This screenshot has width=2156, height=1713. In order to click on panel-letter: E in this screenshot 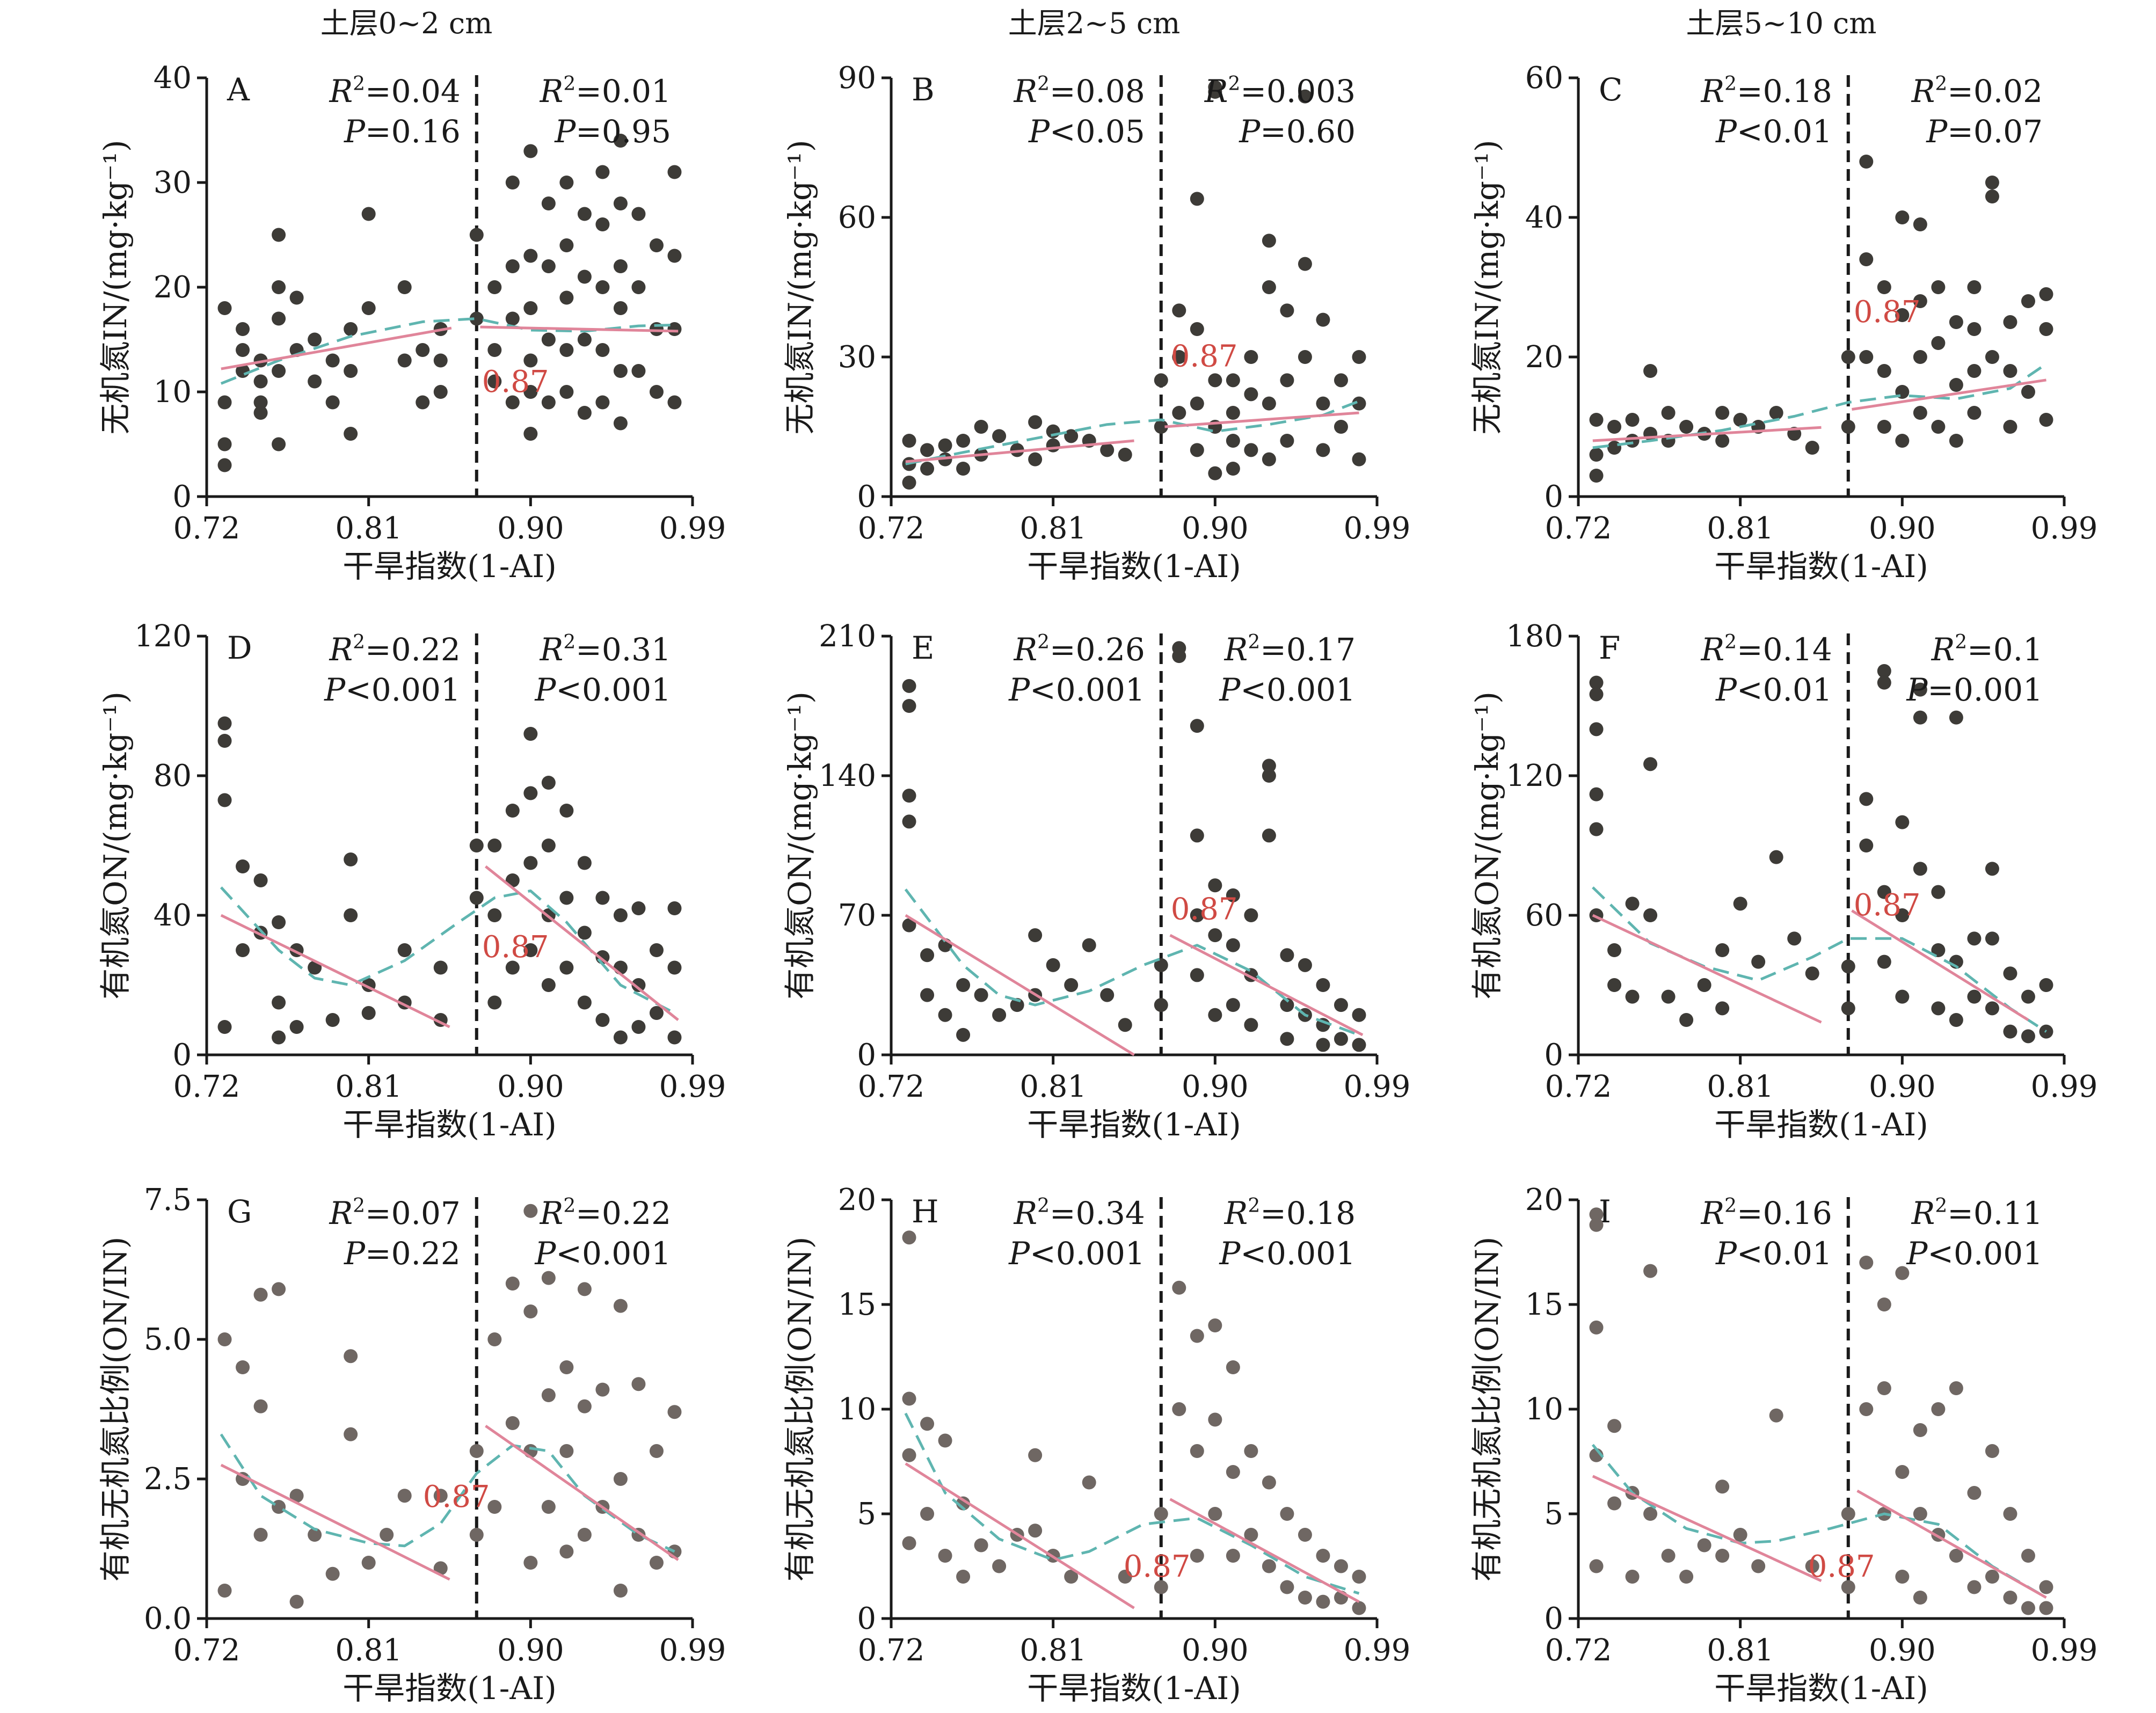, I will do `click(923, 648)`.